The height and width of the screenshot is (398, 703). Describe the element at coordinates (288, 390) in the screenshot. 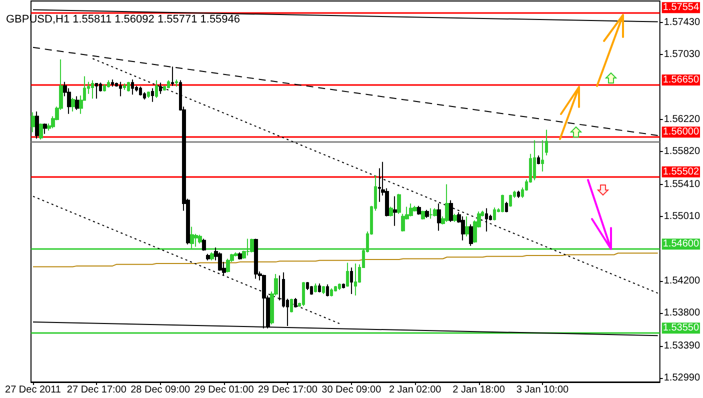

I see `x-tick-label: 29 Dec 17:00` at that location.